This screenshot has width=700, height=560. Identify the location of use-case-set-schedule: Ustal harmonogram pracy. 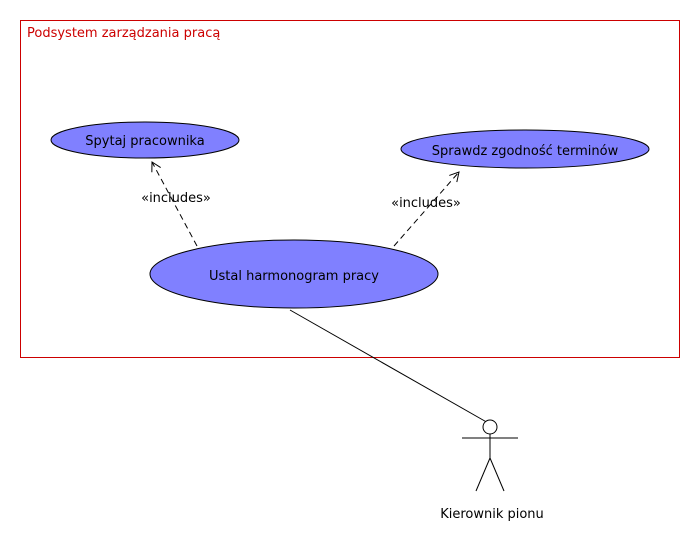
(294, 274).